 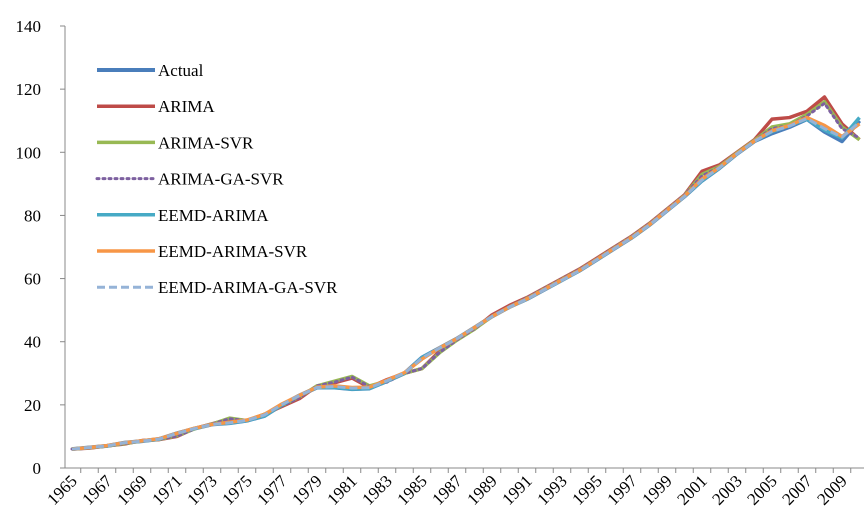 I want to click on x-tick-label: 2005, so click(x=761, y=489).